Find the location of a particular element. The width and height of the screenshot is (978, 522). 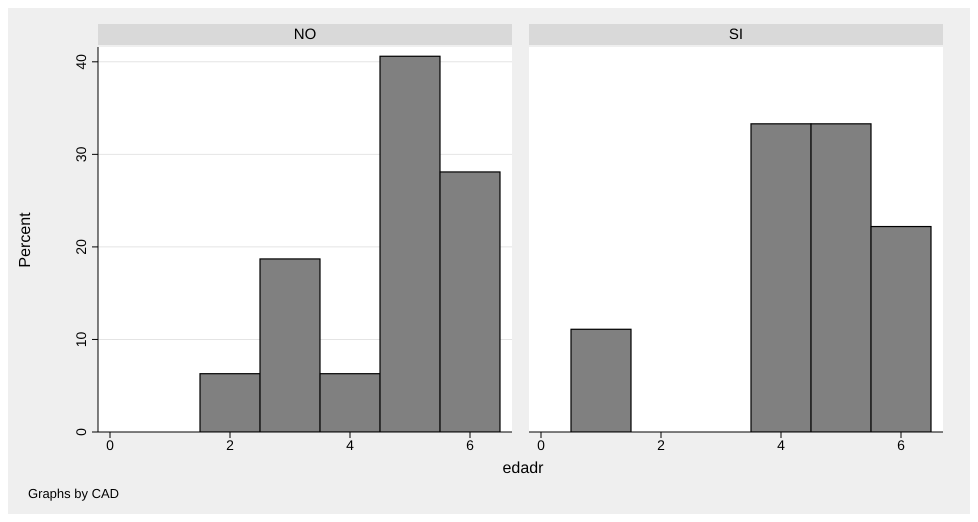

y-tick-label: 30 is located at coordinates (81, 154).